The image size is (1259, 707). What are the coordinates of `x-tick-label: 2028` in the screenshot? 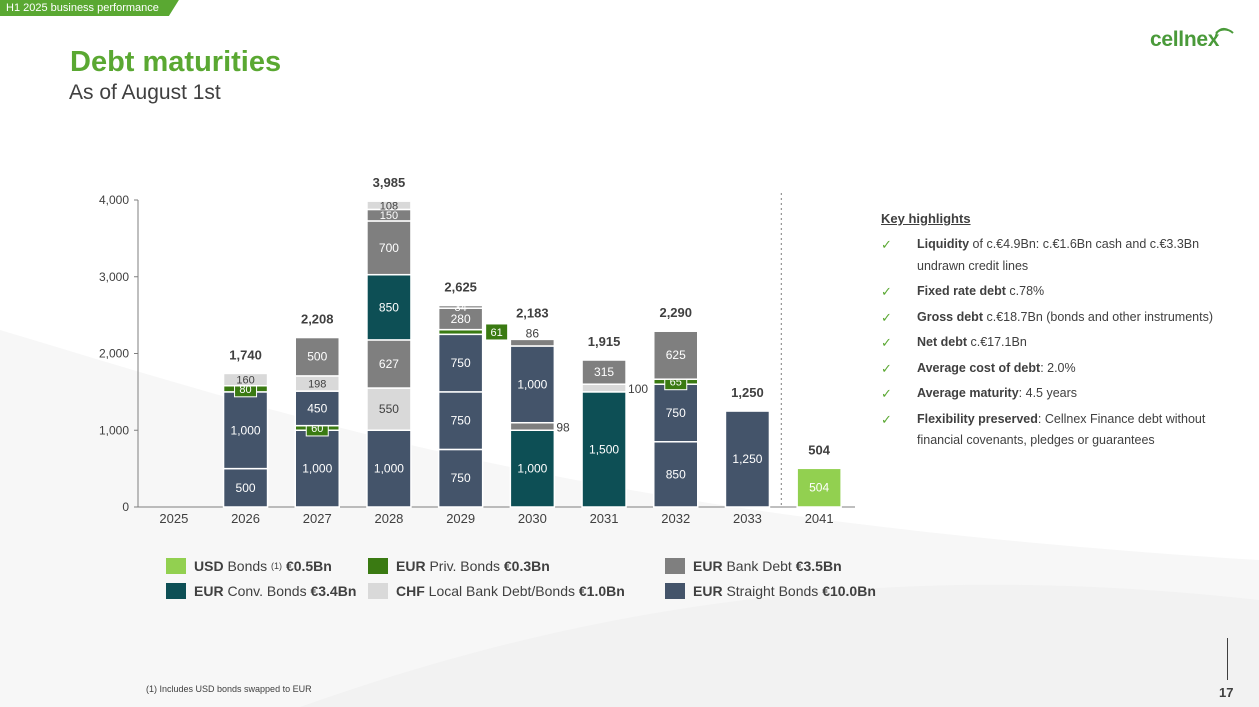 It's located at (388, 518).